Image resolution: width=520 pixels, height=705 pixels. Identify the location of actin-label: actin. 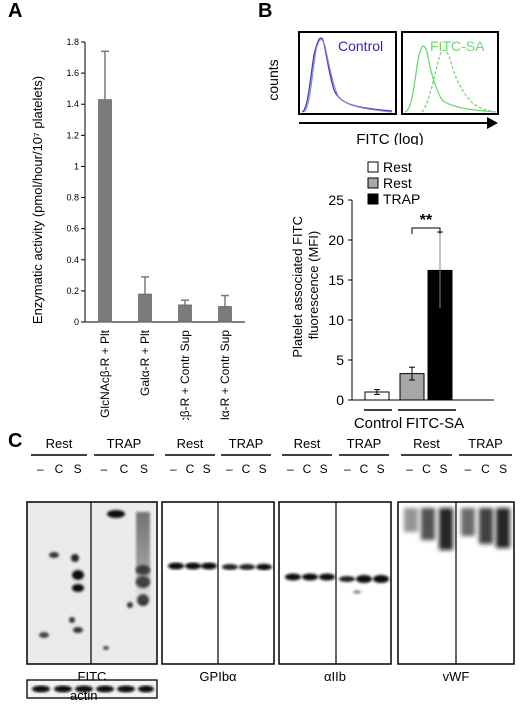
(84, 695).